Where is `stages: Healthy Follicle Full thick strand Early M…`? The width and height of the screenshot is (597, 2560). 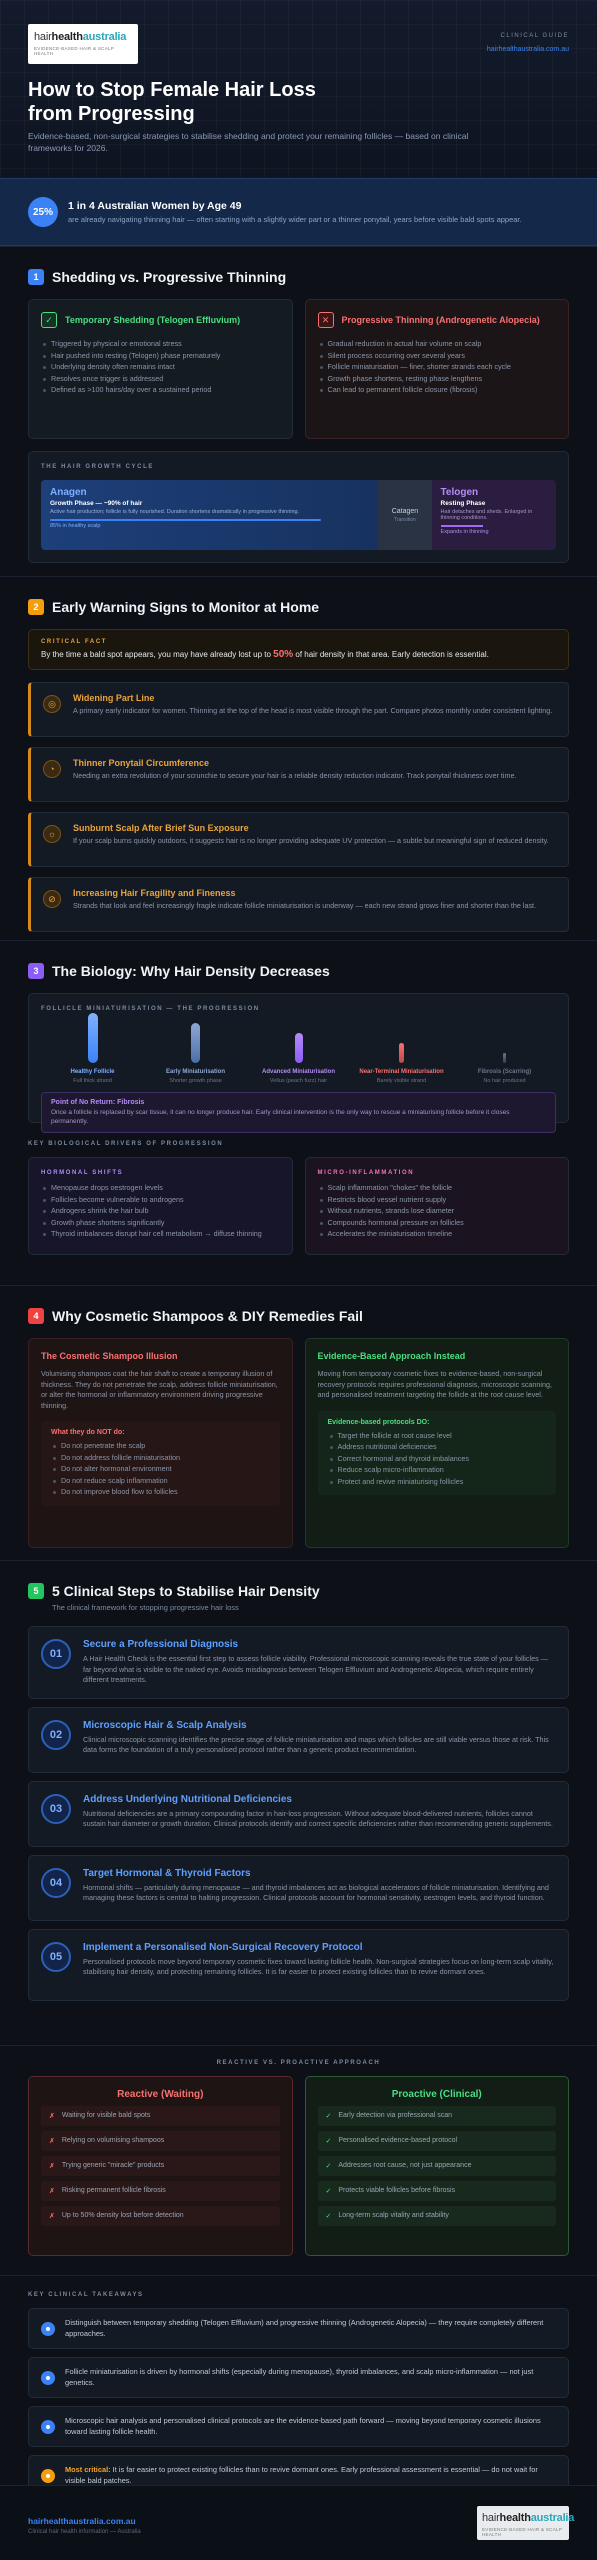
stages: Healthy Follicle Full thick strand Early M… is located at coordinates (298, 1048).